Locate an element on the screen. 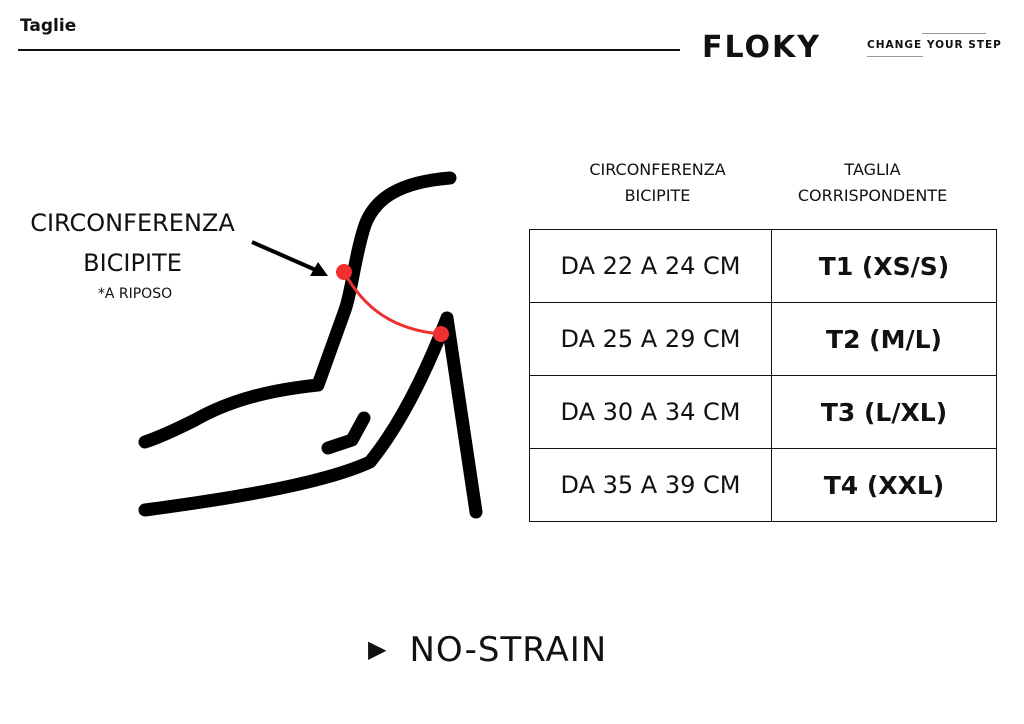 Image resolution: width=1024 pixels, height=724 pixels. product-label: NO-STRAIN is located at coordinates (508, 650).